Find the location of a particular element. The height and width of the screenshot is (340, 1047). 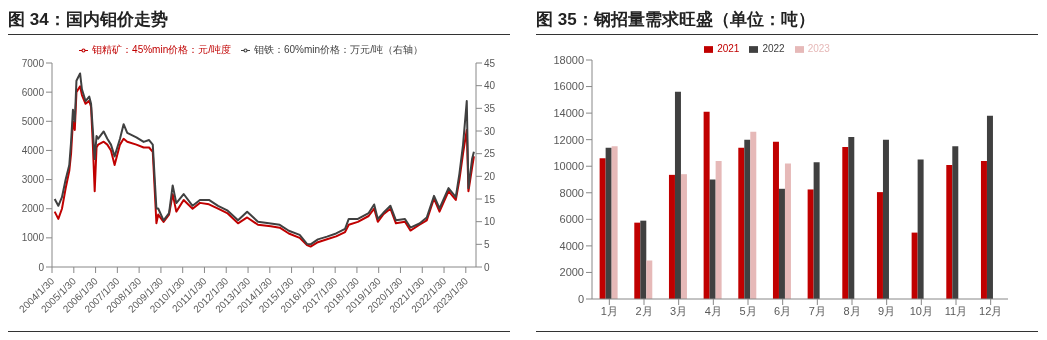

y2-tick-label: 15 is located at coordinates (490, 199).